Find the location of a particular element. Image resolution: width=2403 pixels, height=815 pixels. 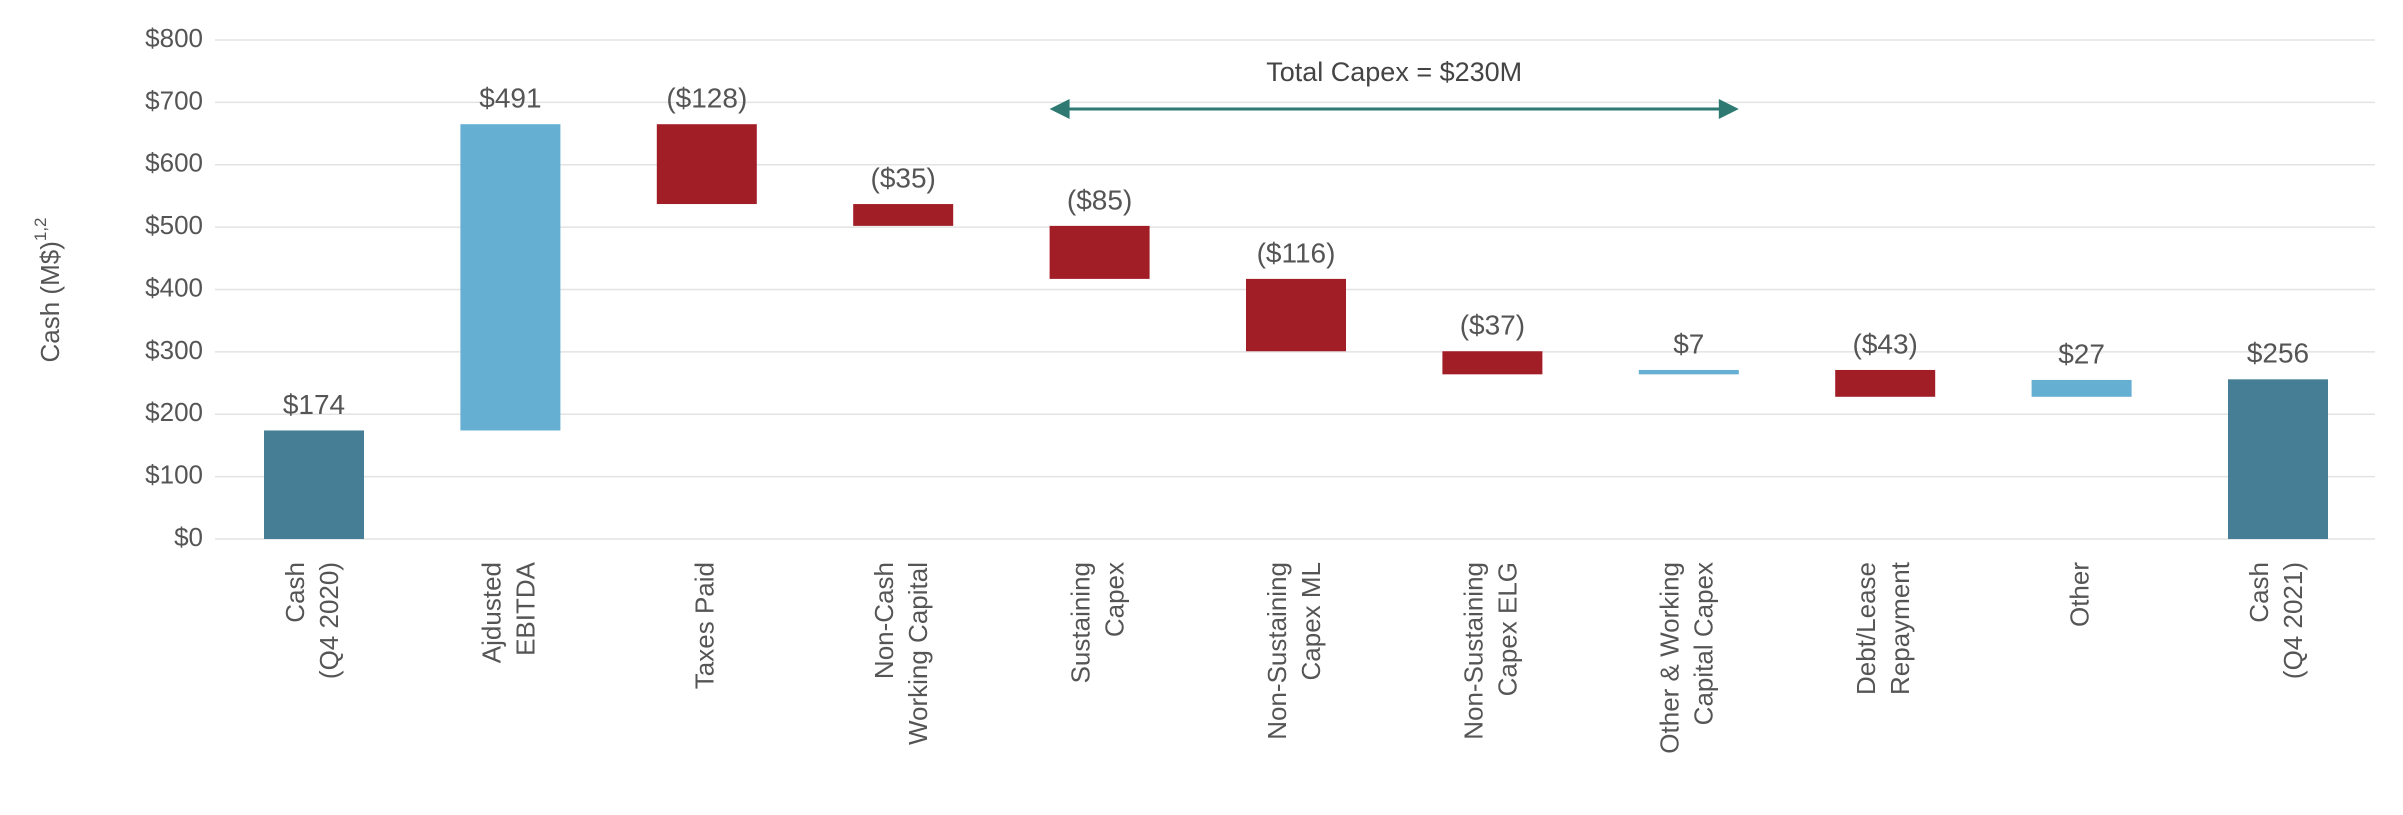

value-label: $491 is located at coordinates (510, 98).